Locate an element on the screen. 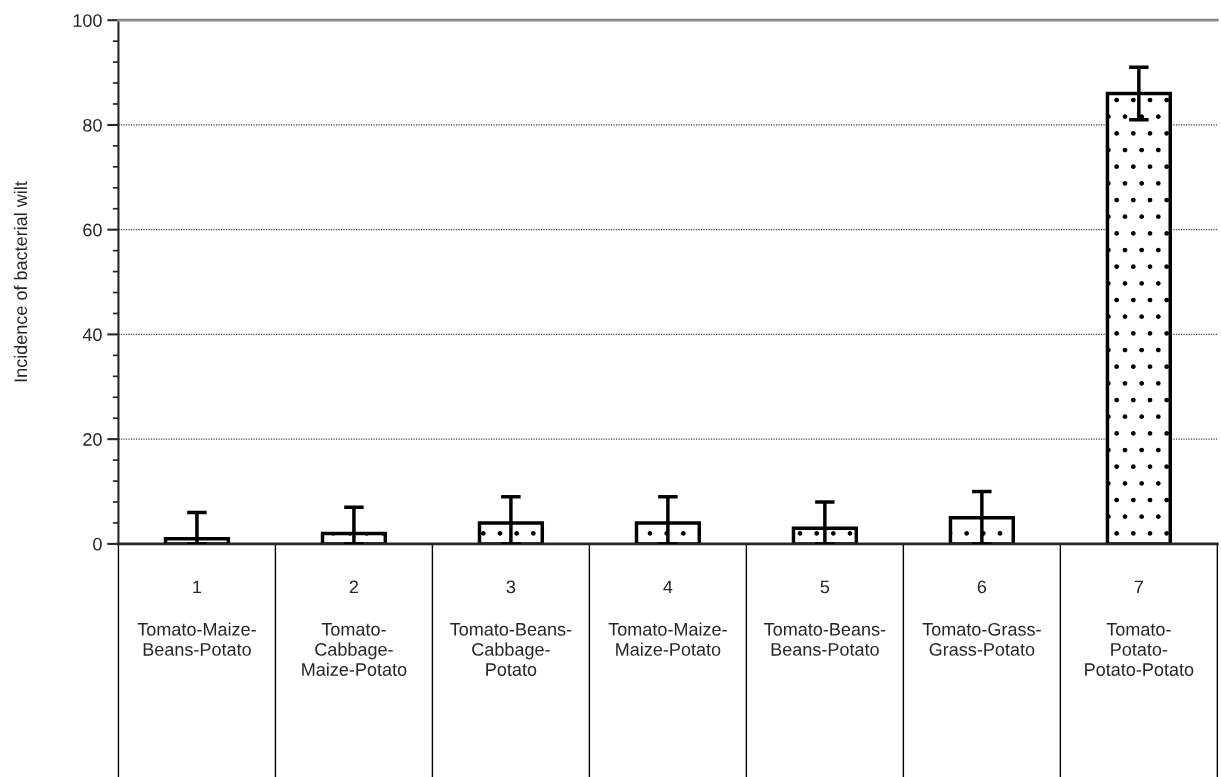 This screenshot has height=777, width=1221. y-axis-title: Incidence of bacterial wilt is located at coordinates (20, 281).